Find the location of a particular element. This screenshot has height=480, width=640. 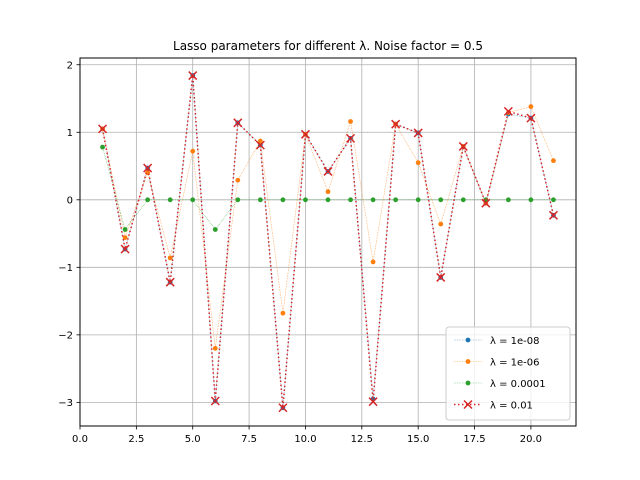

x-tick-label: 7.5 is located at coordinates (249, 439).